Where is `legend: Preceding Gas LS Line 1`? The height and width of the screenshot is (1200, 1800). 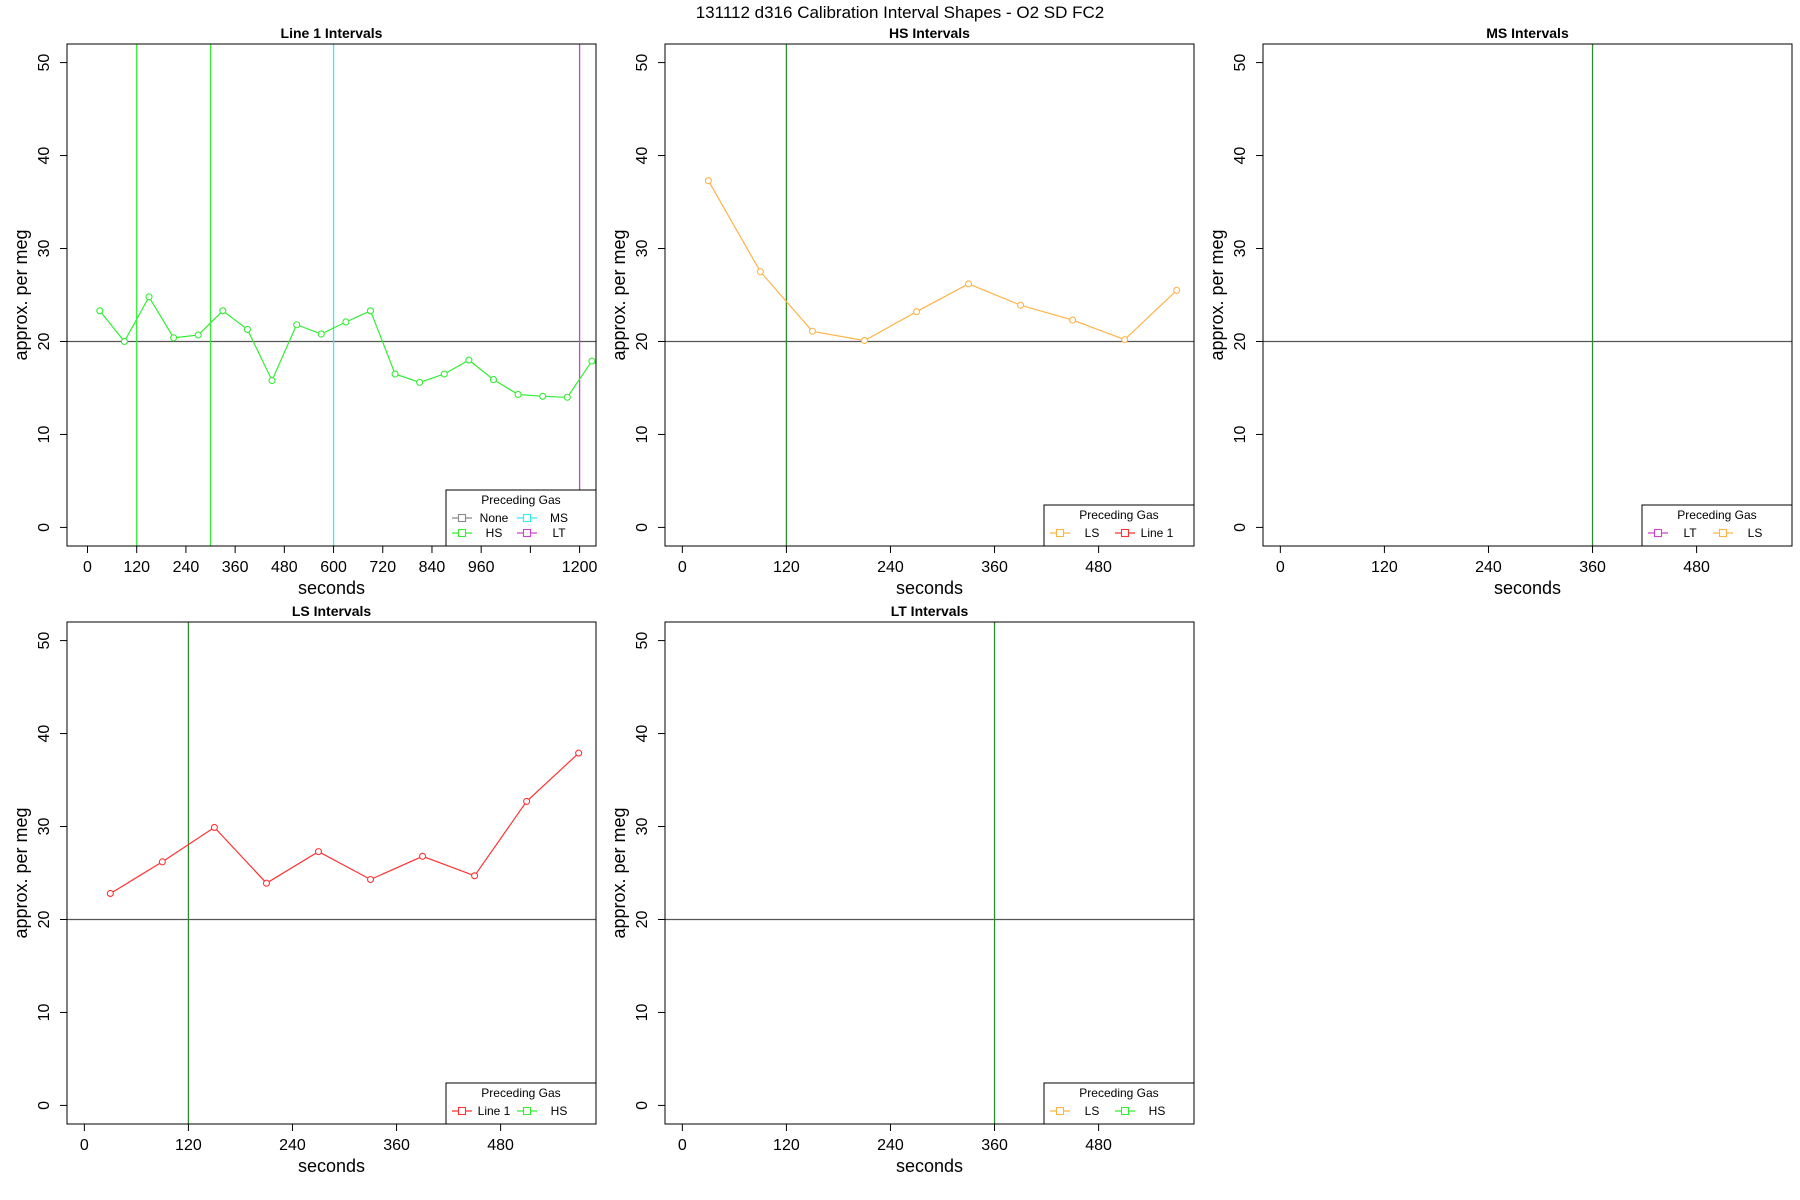 legend: Preceding Gas LS Line 1 is located at coordinates (1119, 525).